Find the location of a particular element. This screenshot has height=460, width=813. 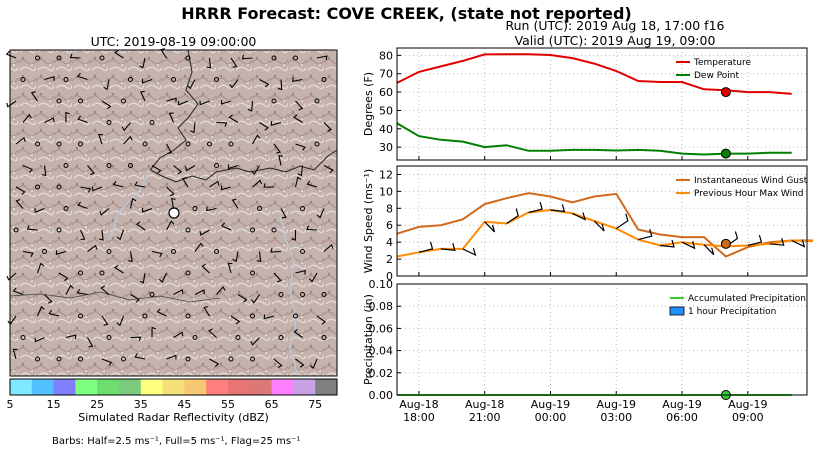

y-tick-label: 40 is located at coordinates (386, 129).